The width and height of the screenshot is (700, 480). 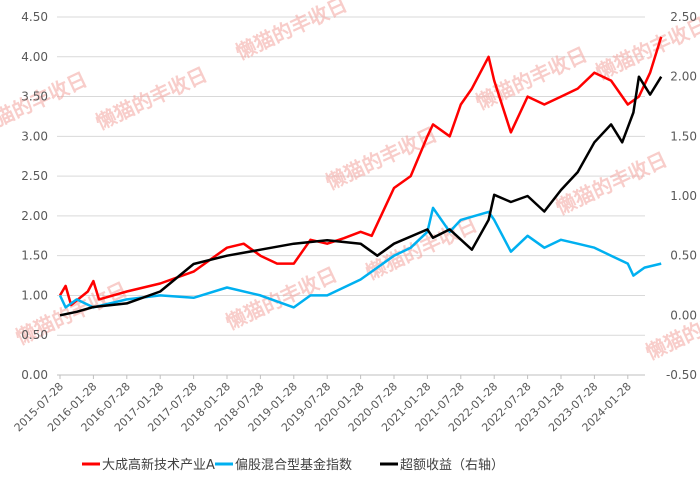 What do you see at coordinates (34, 17) in the screenshot?
I see `left-tick-label: 4.50` at bounding box center [34, 17].